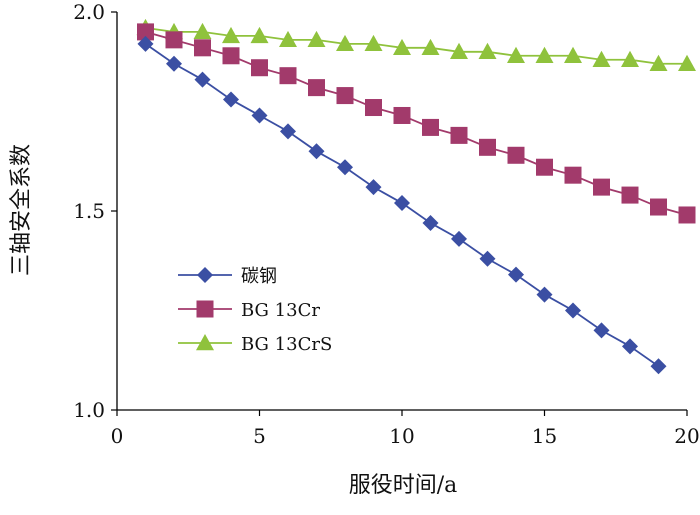 Image resolution: width=700 pixels, height=515 pixels. I want to click on y-tick-label: 1.5, so click(89, 211).